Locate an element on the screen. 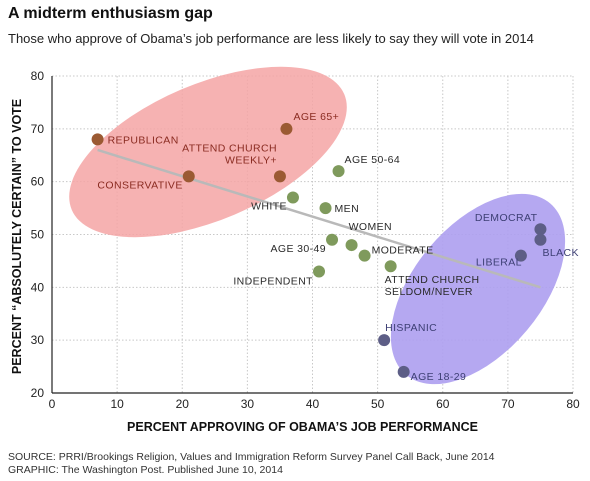  data-label-5: WHITE is located at coordinates (269, 207).